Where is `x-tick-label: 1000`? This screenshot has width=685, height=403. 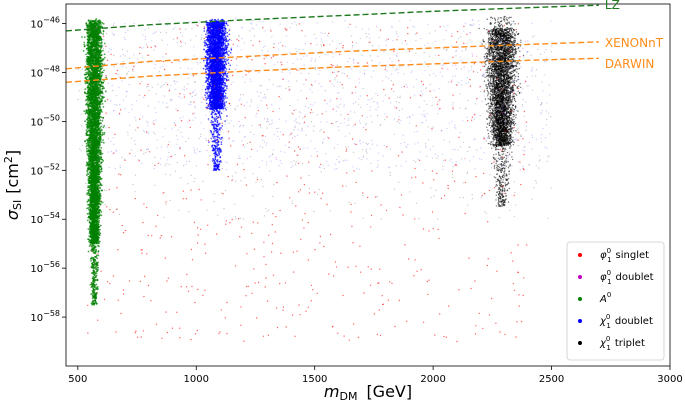 x-tick-label: 1000 is located at coordinates (196, 379).